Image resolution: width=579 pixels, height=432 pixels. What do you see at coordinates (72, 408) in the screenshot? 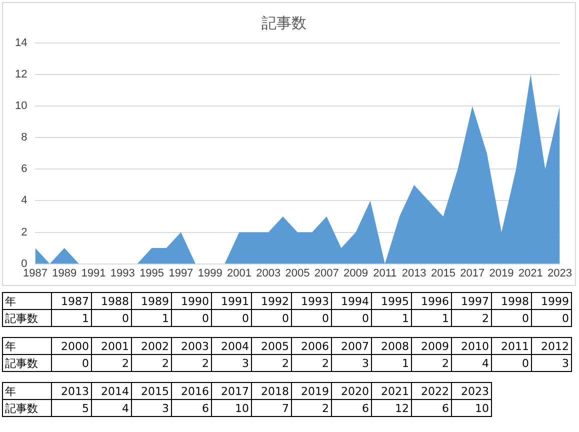
I see `data-label: 5` at bounding box center [72, 408].